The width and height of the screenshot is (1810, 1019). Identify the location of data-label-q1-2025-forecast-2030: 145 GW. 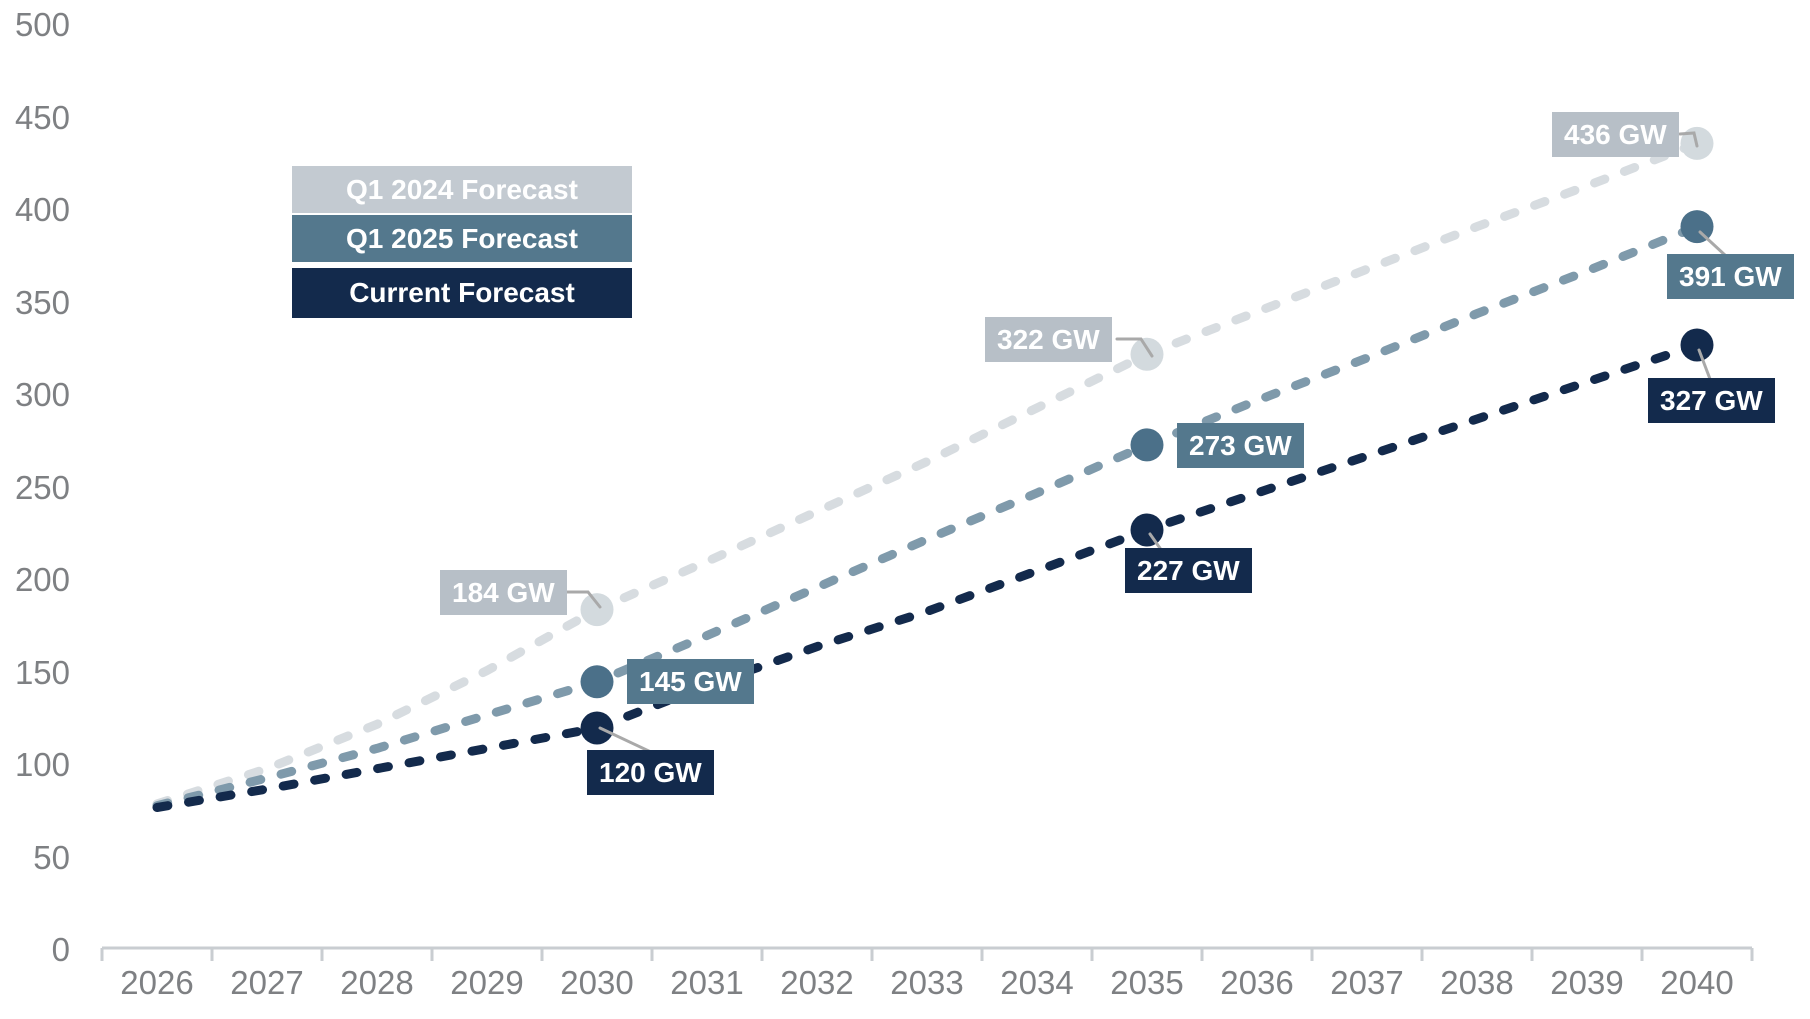
(690, 681).